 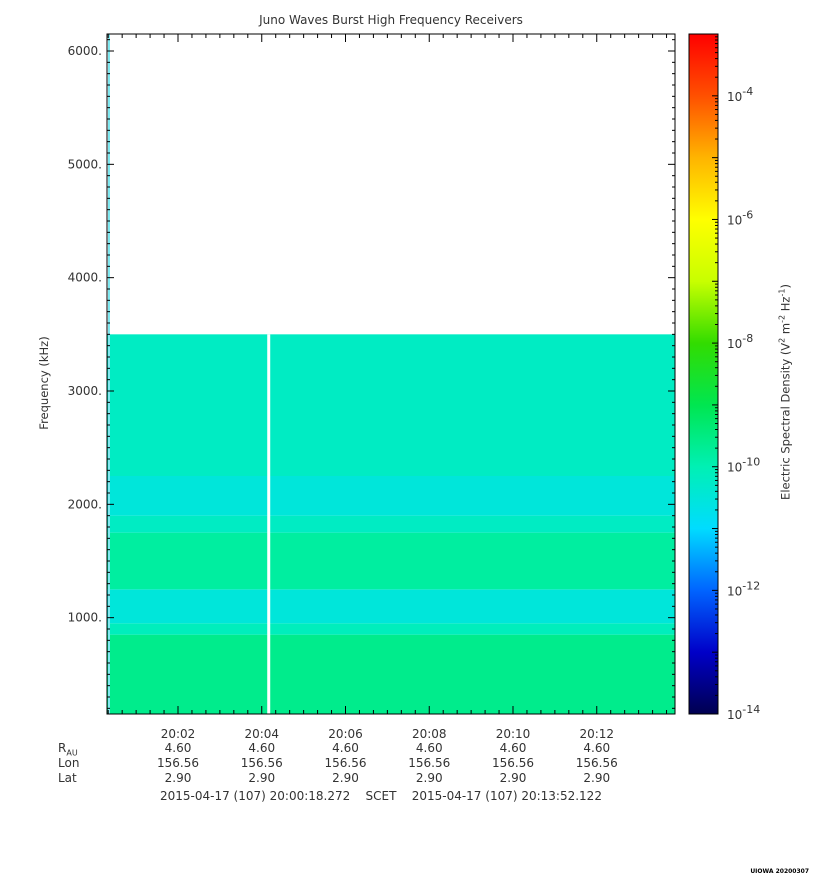 I want to click on y-tick-label: 5000., so click(x=85, y=164).